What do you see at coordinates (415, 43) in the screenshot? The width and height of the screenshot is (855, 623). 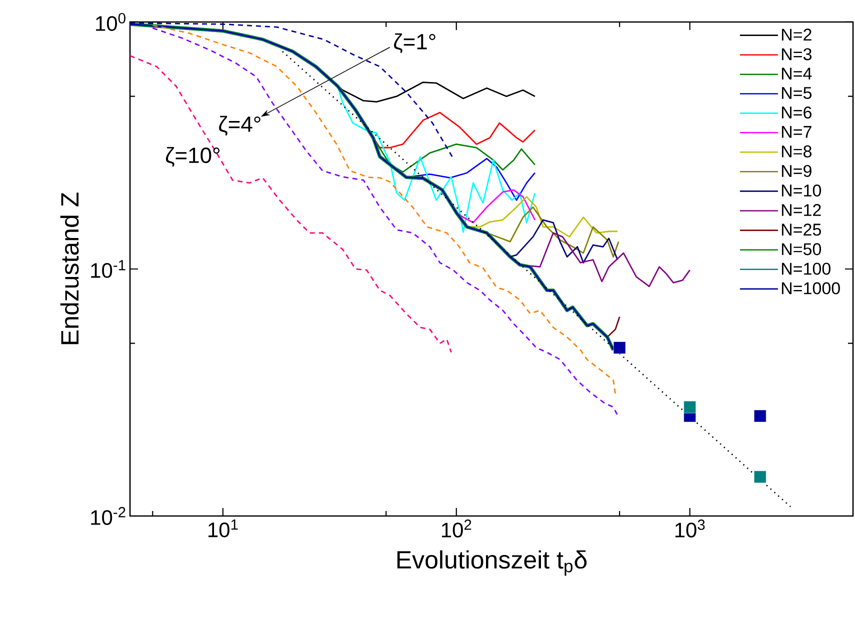 I see `annotation: ζ=1°` at bounding box center [415, 43].